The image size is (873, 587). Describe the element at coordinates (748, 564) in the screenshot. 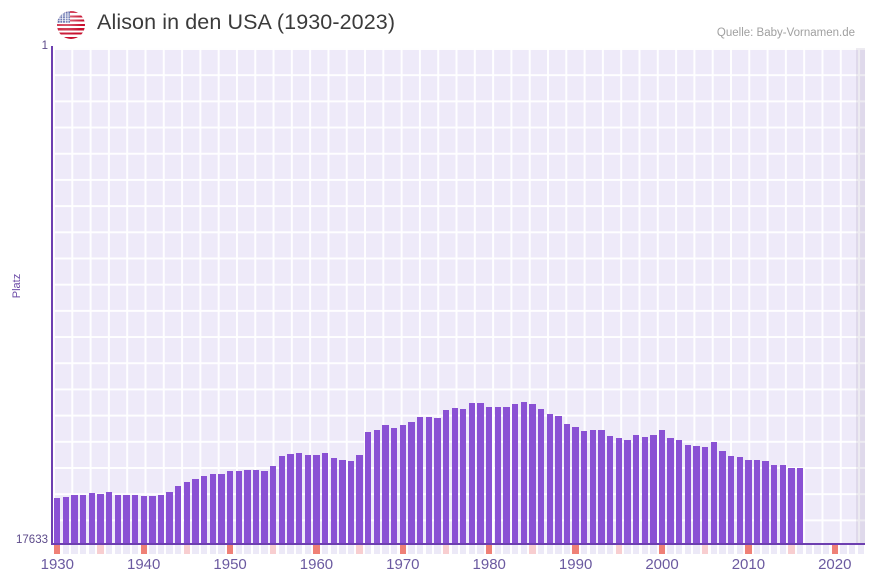

I see `x-axis-tick-label: 2010` at that location.